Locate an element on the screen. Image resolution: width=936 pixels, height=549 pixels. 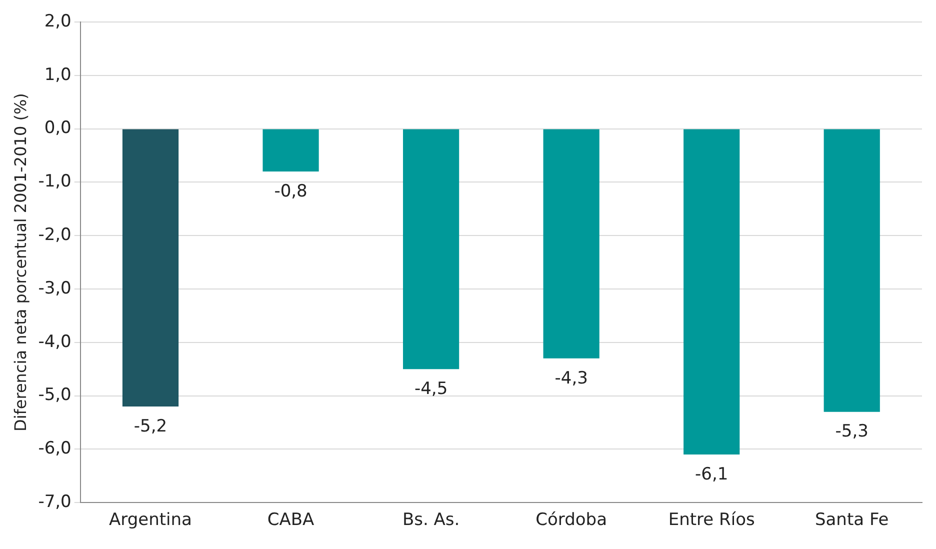
y-tick-label: 2,0 is located at coordinates (58, 21).